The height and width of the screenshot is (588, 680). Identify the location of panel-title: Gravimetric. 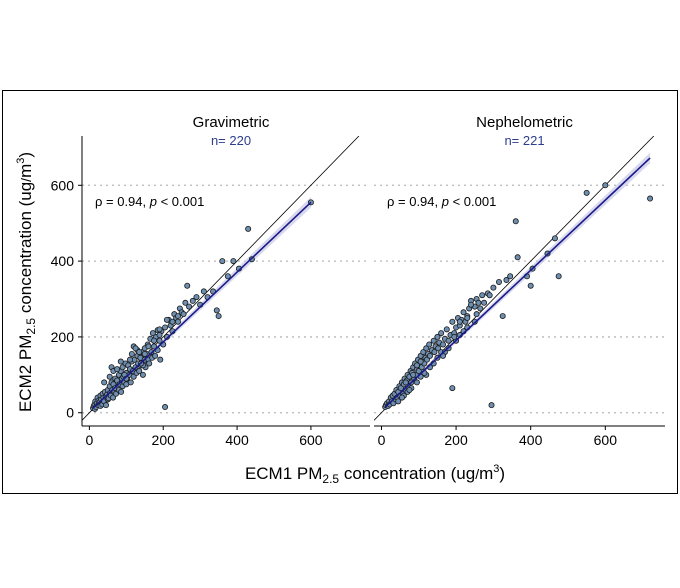
(231, 122).